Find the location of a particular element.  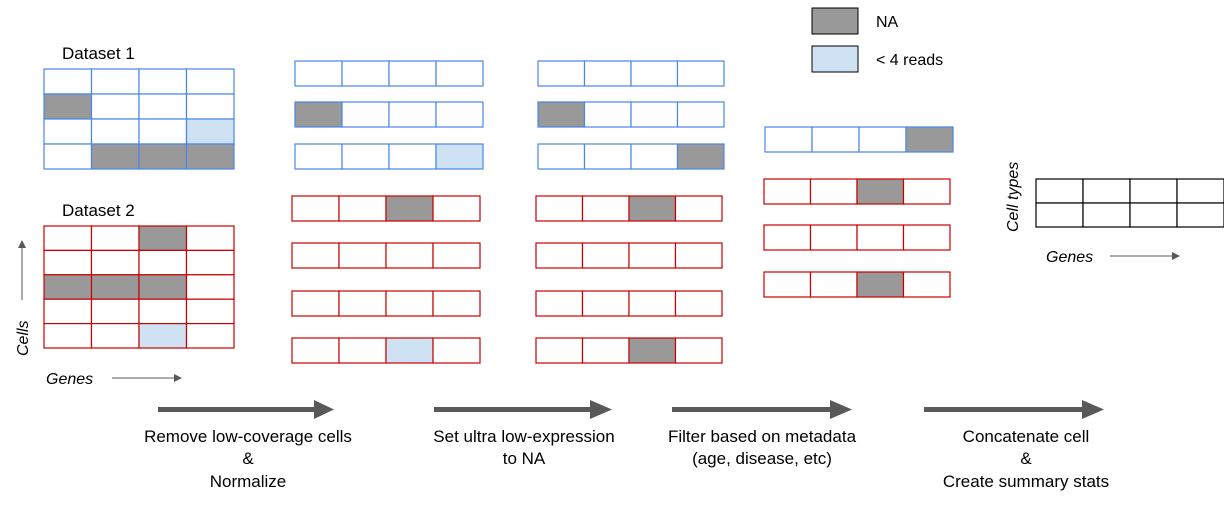

step-4-line-2: & is located at coordinates (1026, 458).